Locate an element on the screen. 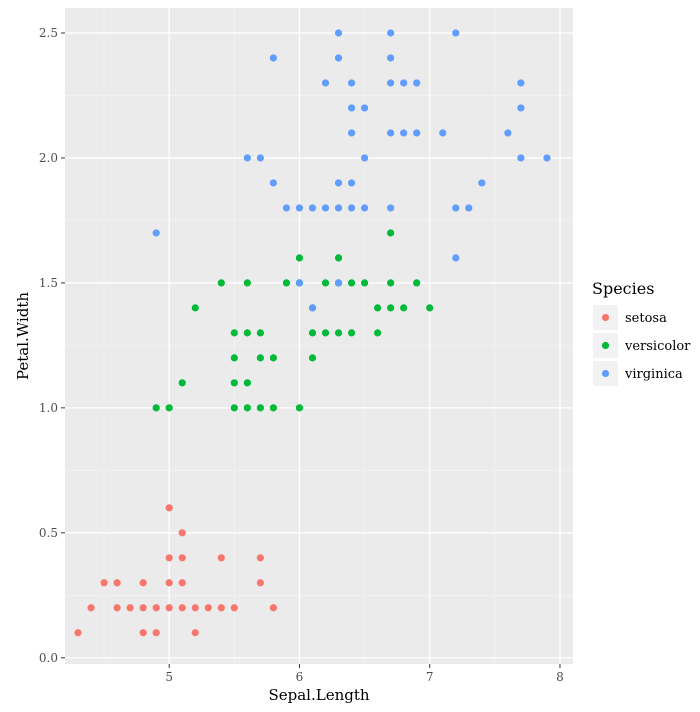  y-tick-label: 0.0 is located at coordinates (48, 658).